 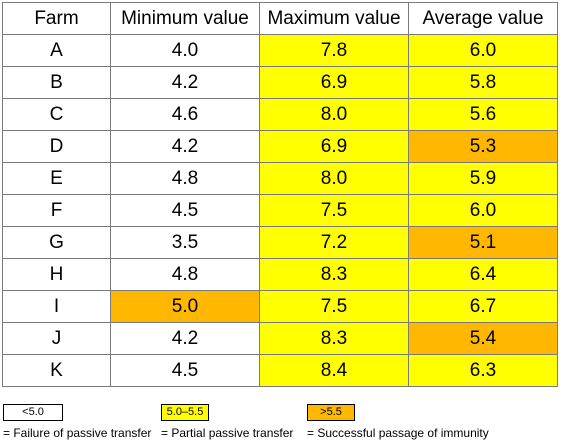 I want to click on table-row: A 4.0 7.8 6.0, so click(x=280, y=50).